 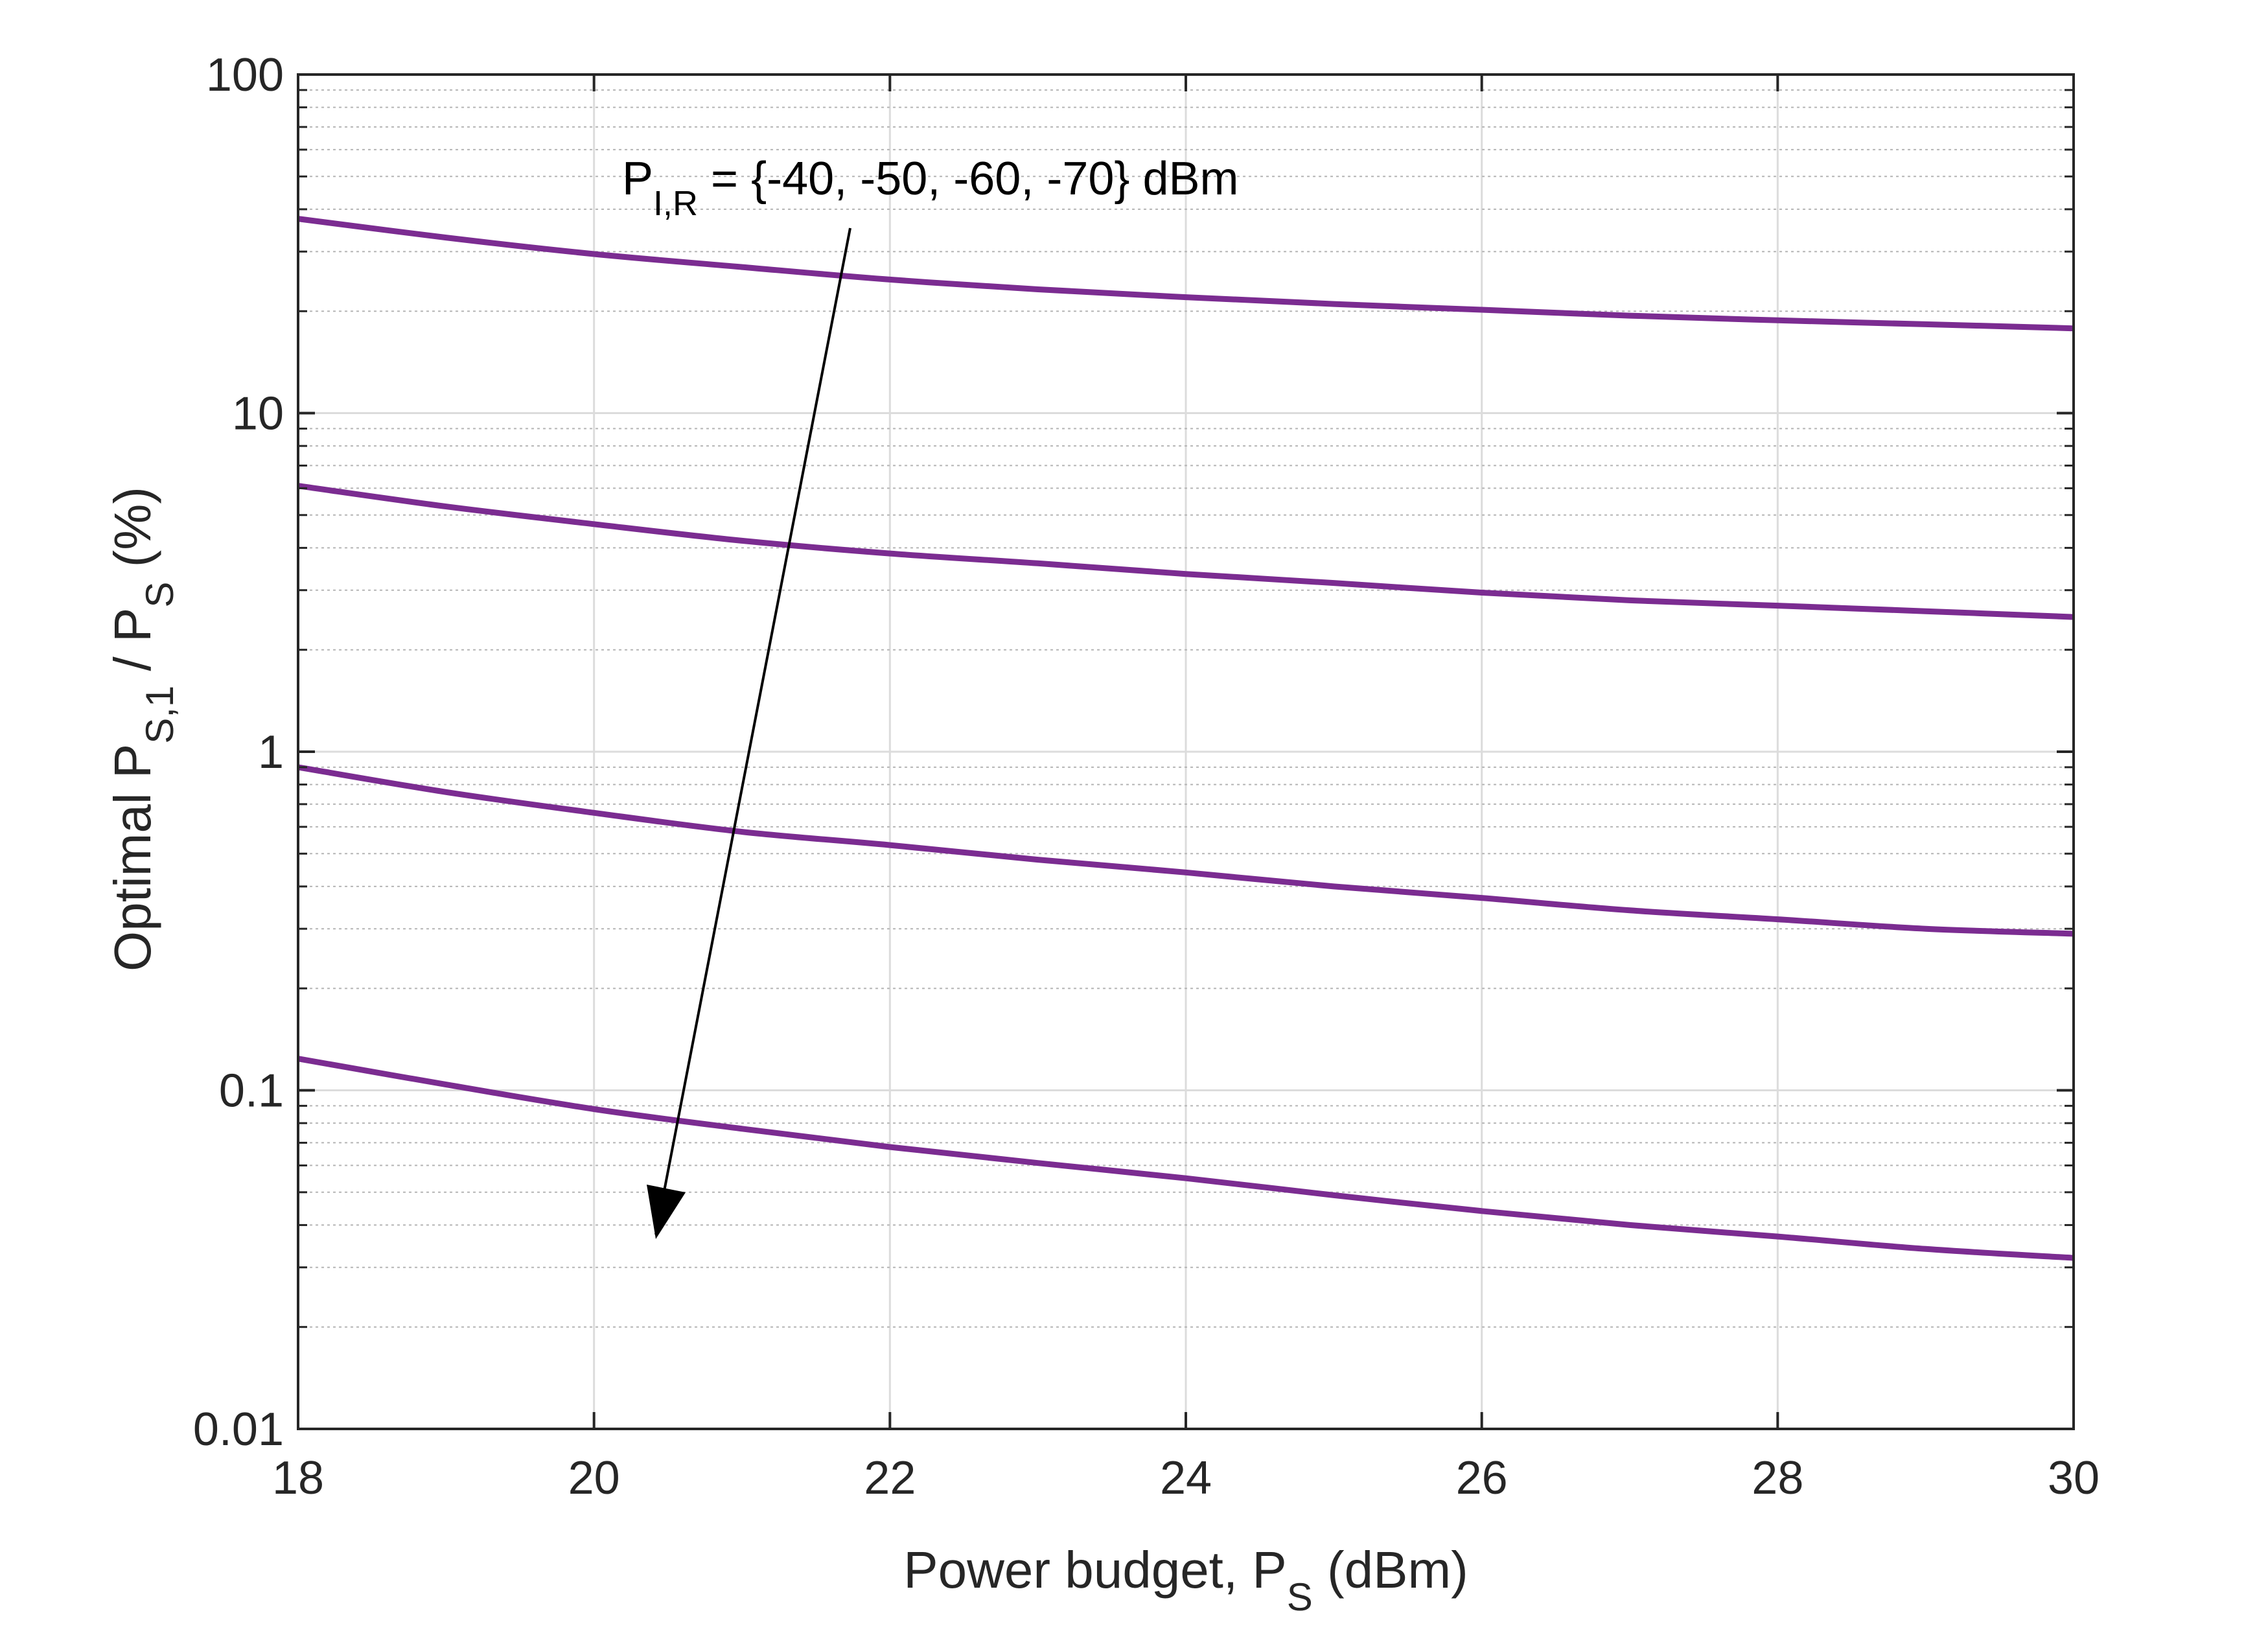 What do you see at coordinates (238, 1430) in the screenshot?
I see `y-tick-label: 0.01` at bounding box center [238, 1430].